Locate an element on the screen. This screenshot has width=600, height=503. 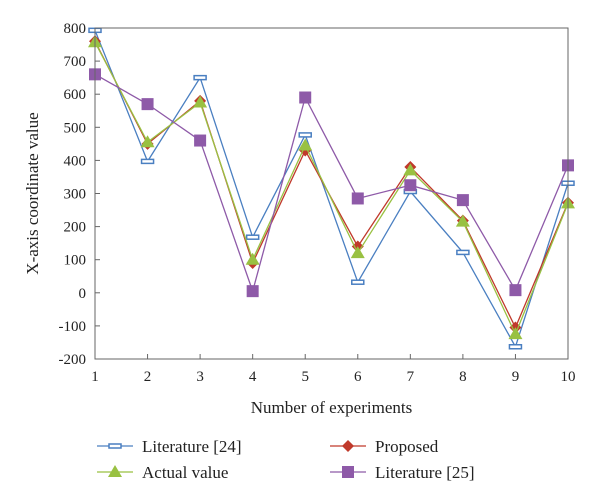
legend-label: Literature [25] is located at coordinates (425, 472).